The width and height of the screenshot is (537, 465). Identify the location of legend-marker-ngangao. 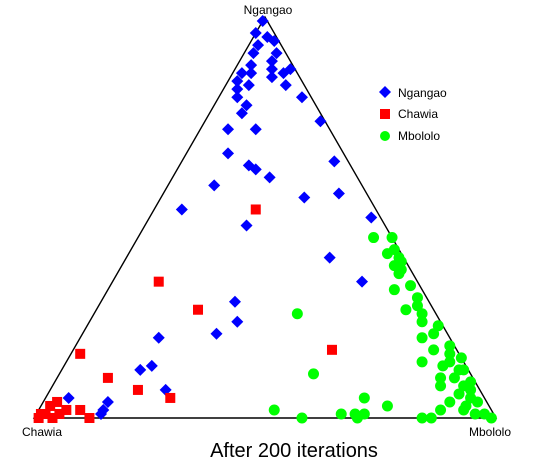
(385, 92).